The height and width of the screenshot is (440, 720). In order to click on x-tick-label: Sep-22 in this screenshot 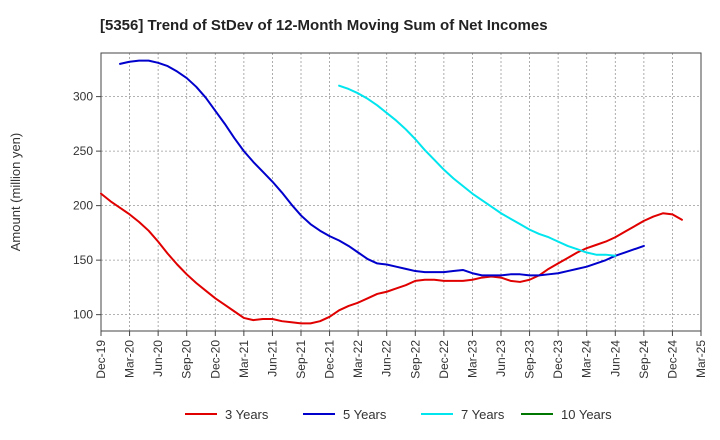, I will do `click(415, 359)`.